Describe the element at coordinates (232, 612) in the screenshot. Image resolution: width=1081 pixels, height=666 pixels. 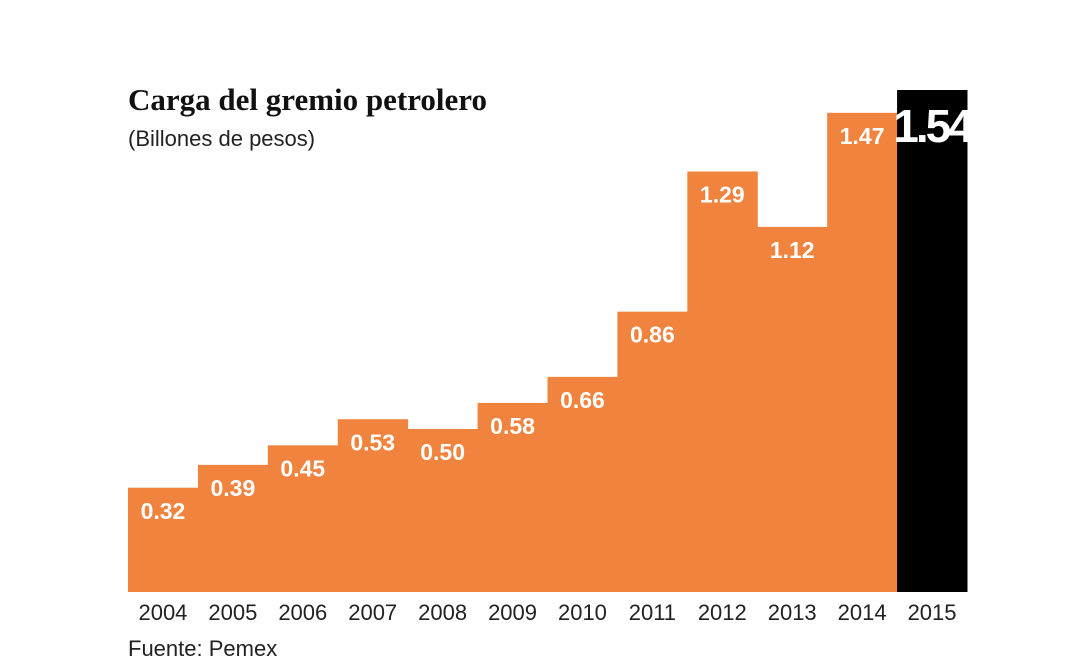
I see `x-tick-label: 2005` at that location.